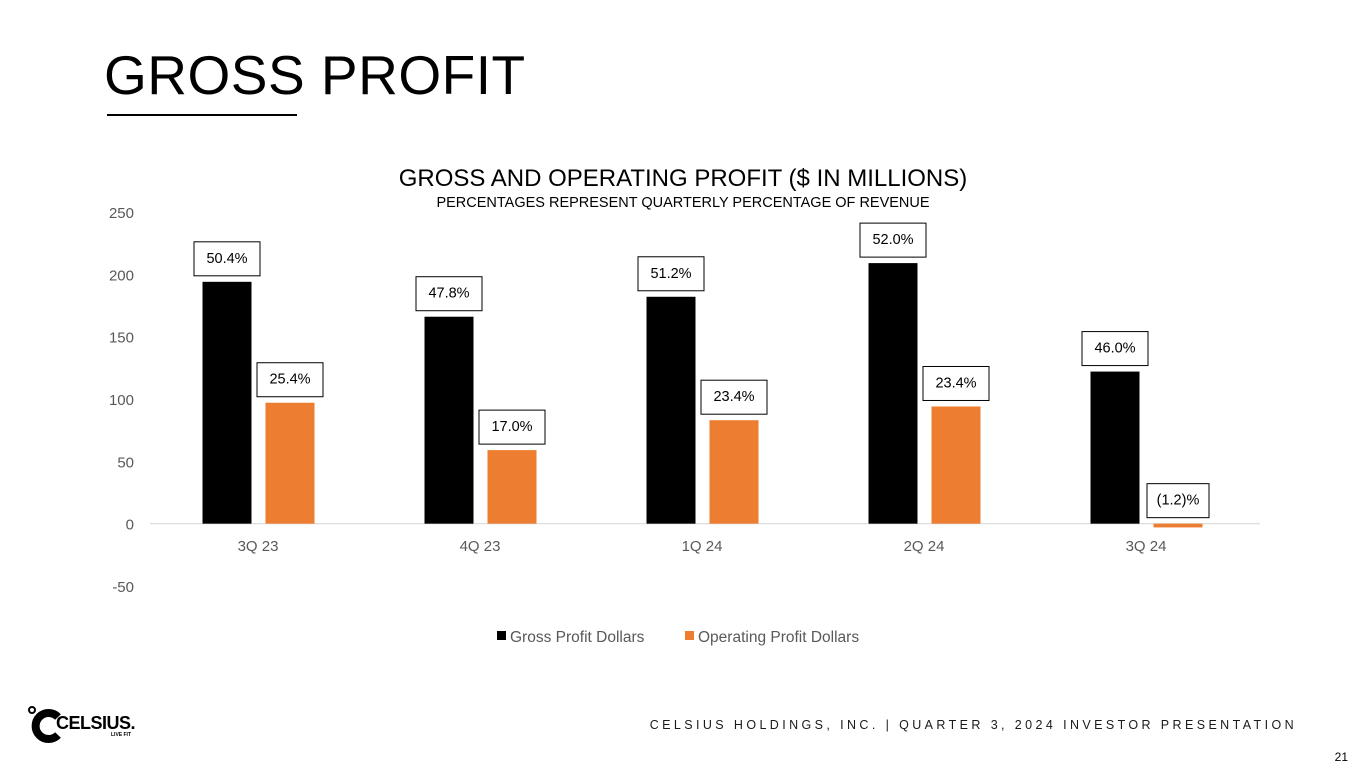 This screenshot has height=768, width=1365. I want to click on y-tick-label: 100, so click(121, 400).